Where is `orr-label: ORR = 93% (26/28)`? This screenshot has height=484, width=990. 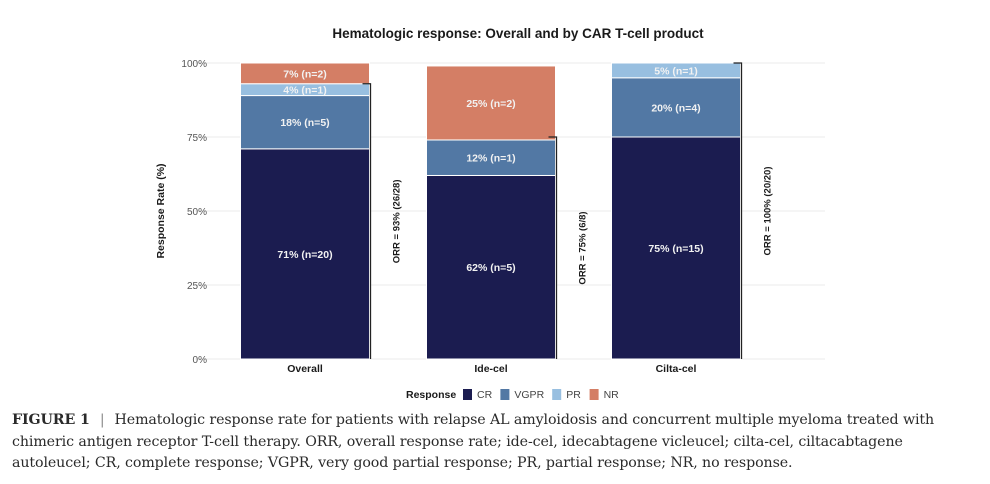
orr-label: ORR = 93% (26/28) is located at coordinates (397, 222).